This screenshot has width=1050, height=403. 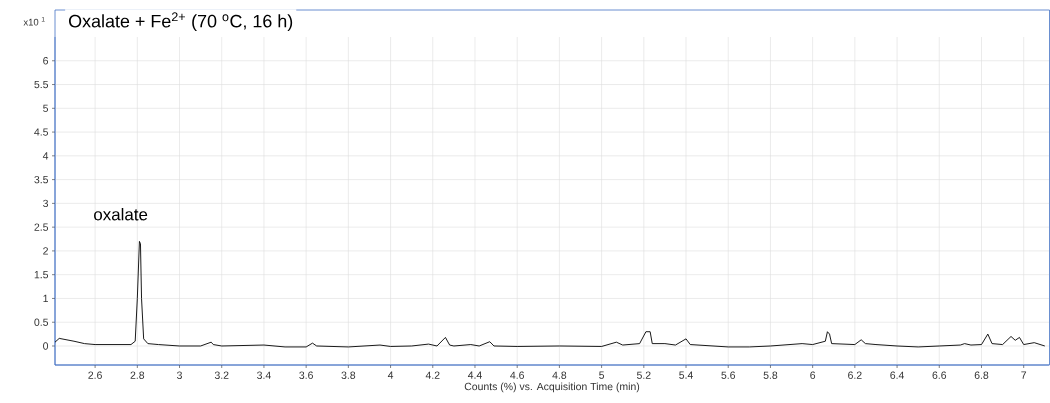 I want to click on annotation: oxalate, so click(x=121, y=214).